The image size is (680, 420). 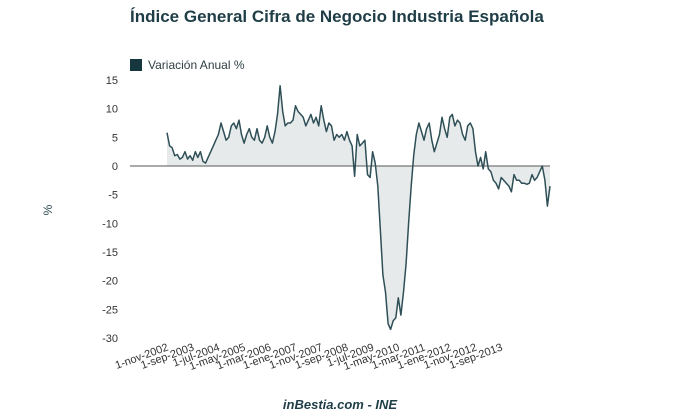 What do you see at coordinates (110, 224) in the screenshot?
I see `y-tick-label: -10` at bounding box center [110, 224].